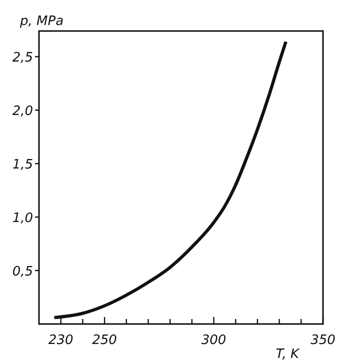 The height and width of the screenshot is (362, 350). Describe the element at coordinates (288, 354) in the screenshot. I see `x-axis-title: T, K` at that location.